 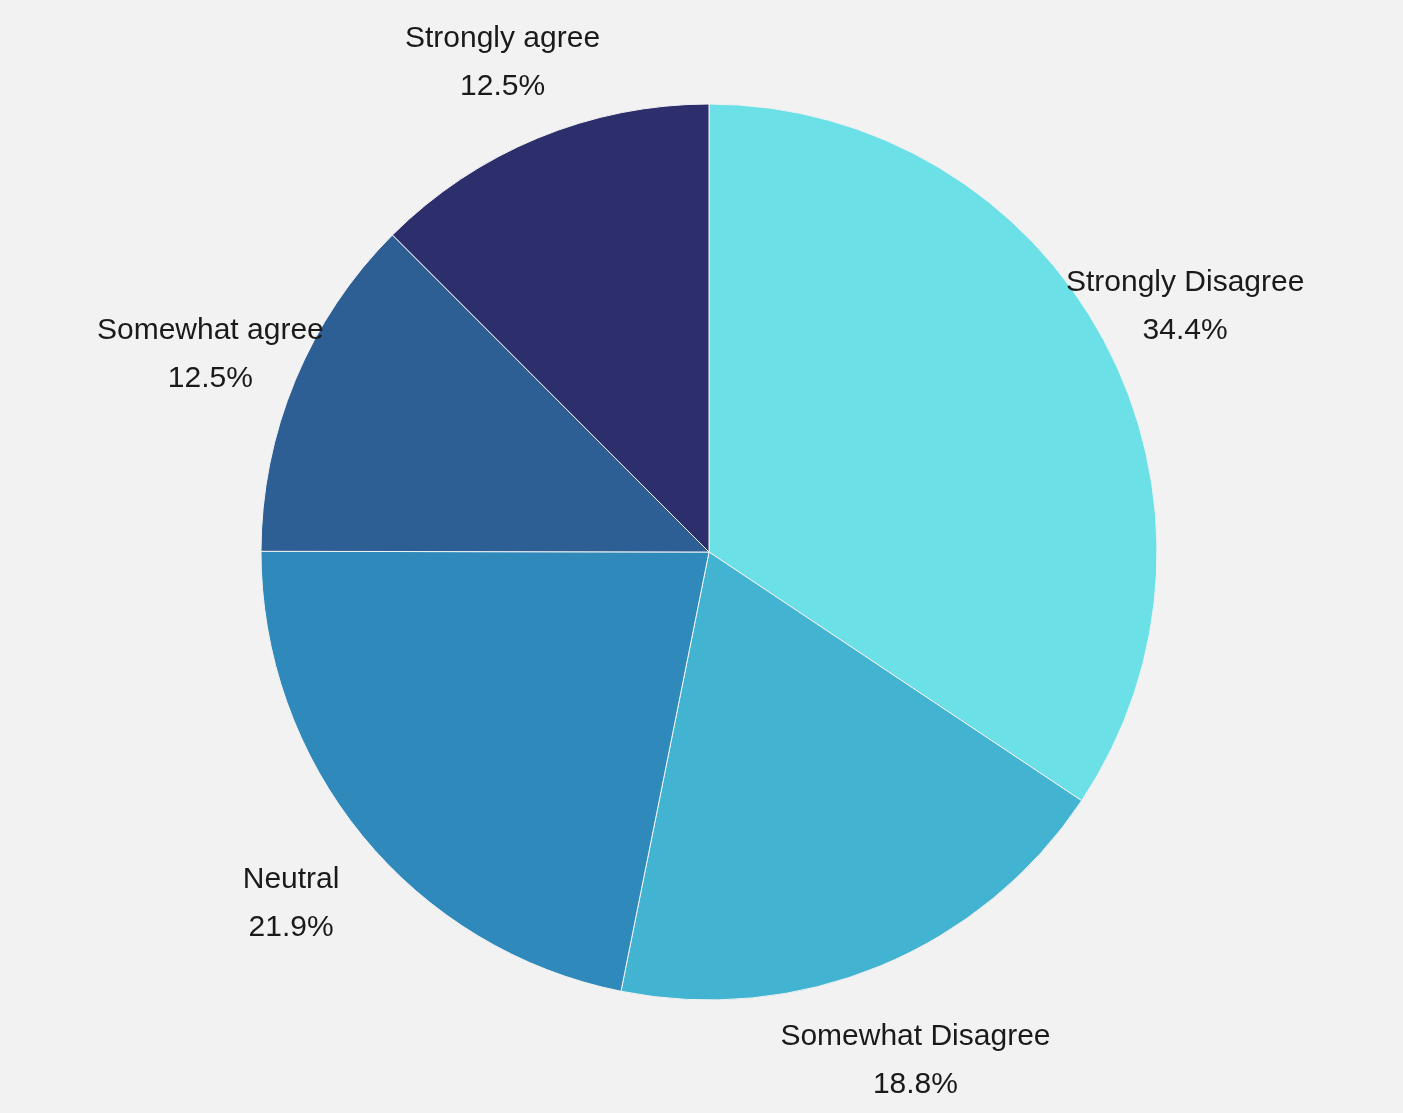 What do you see at coordinates (502, 37) in the screenshot?
I see `slice-label: Strongly agree` at bounding box center [502, 37].